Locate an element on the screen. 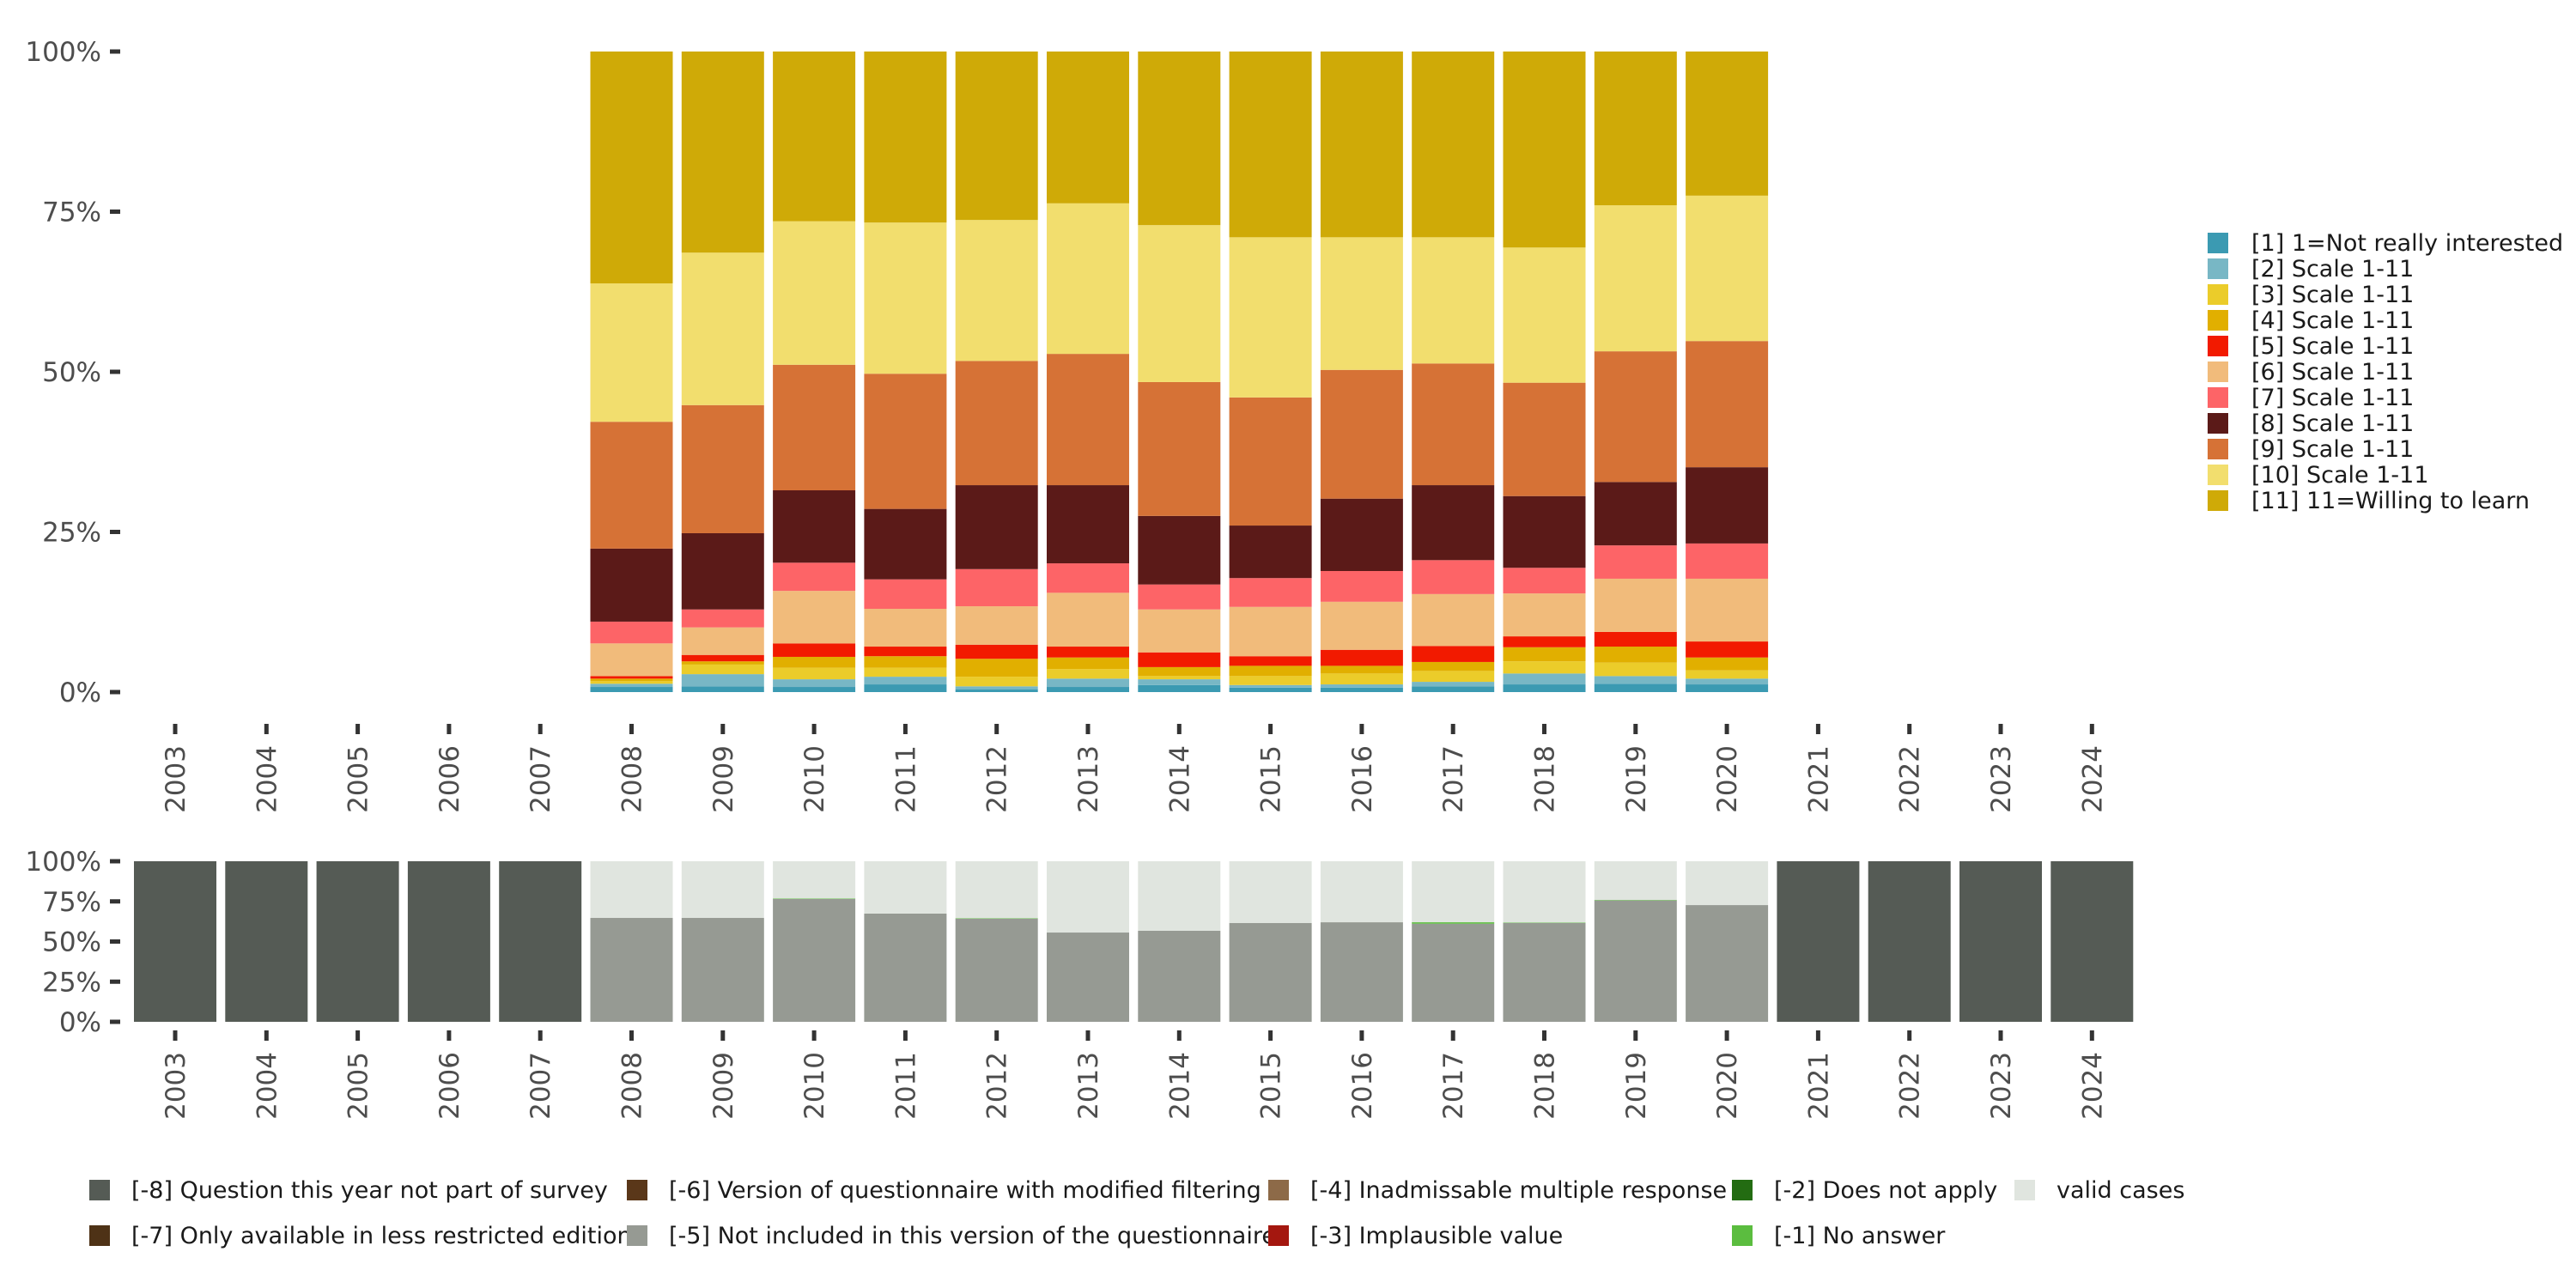 The width and height of the screenshot is (2576, 1288). top-bar-segment-2011-s2 is located at coordinates (906, 672).